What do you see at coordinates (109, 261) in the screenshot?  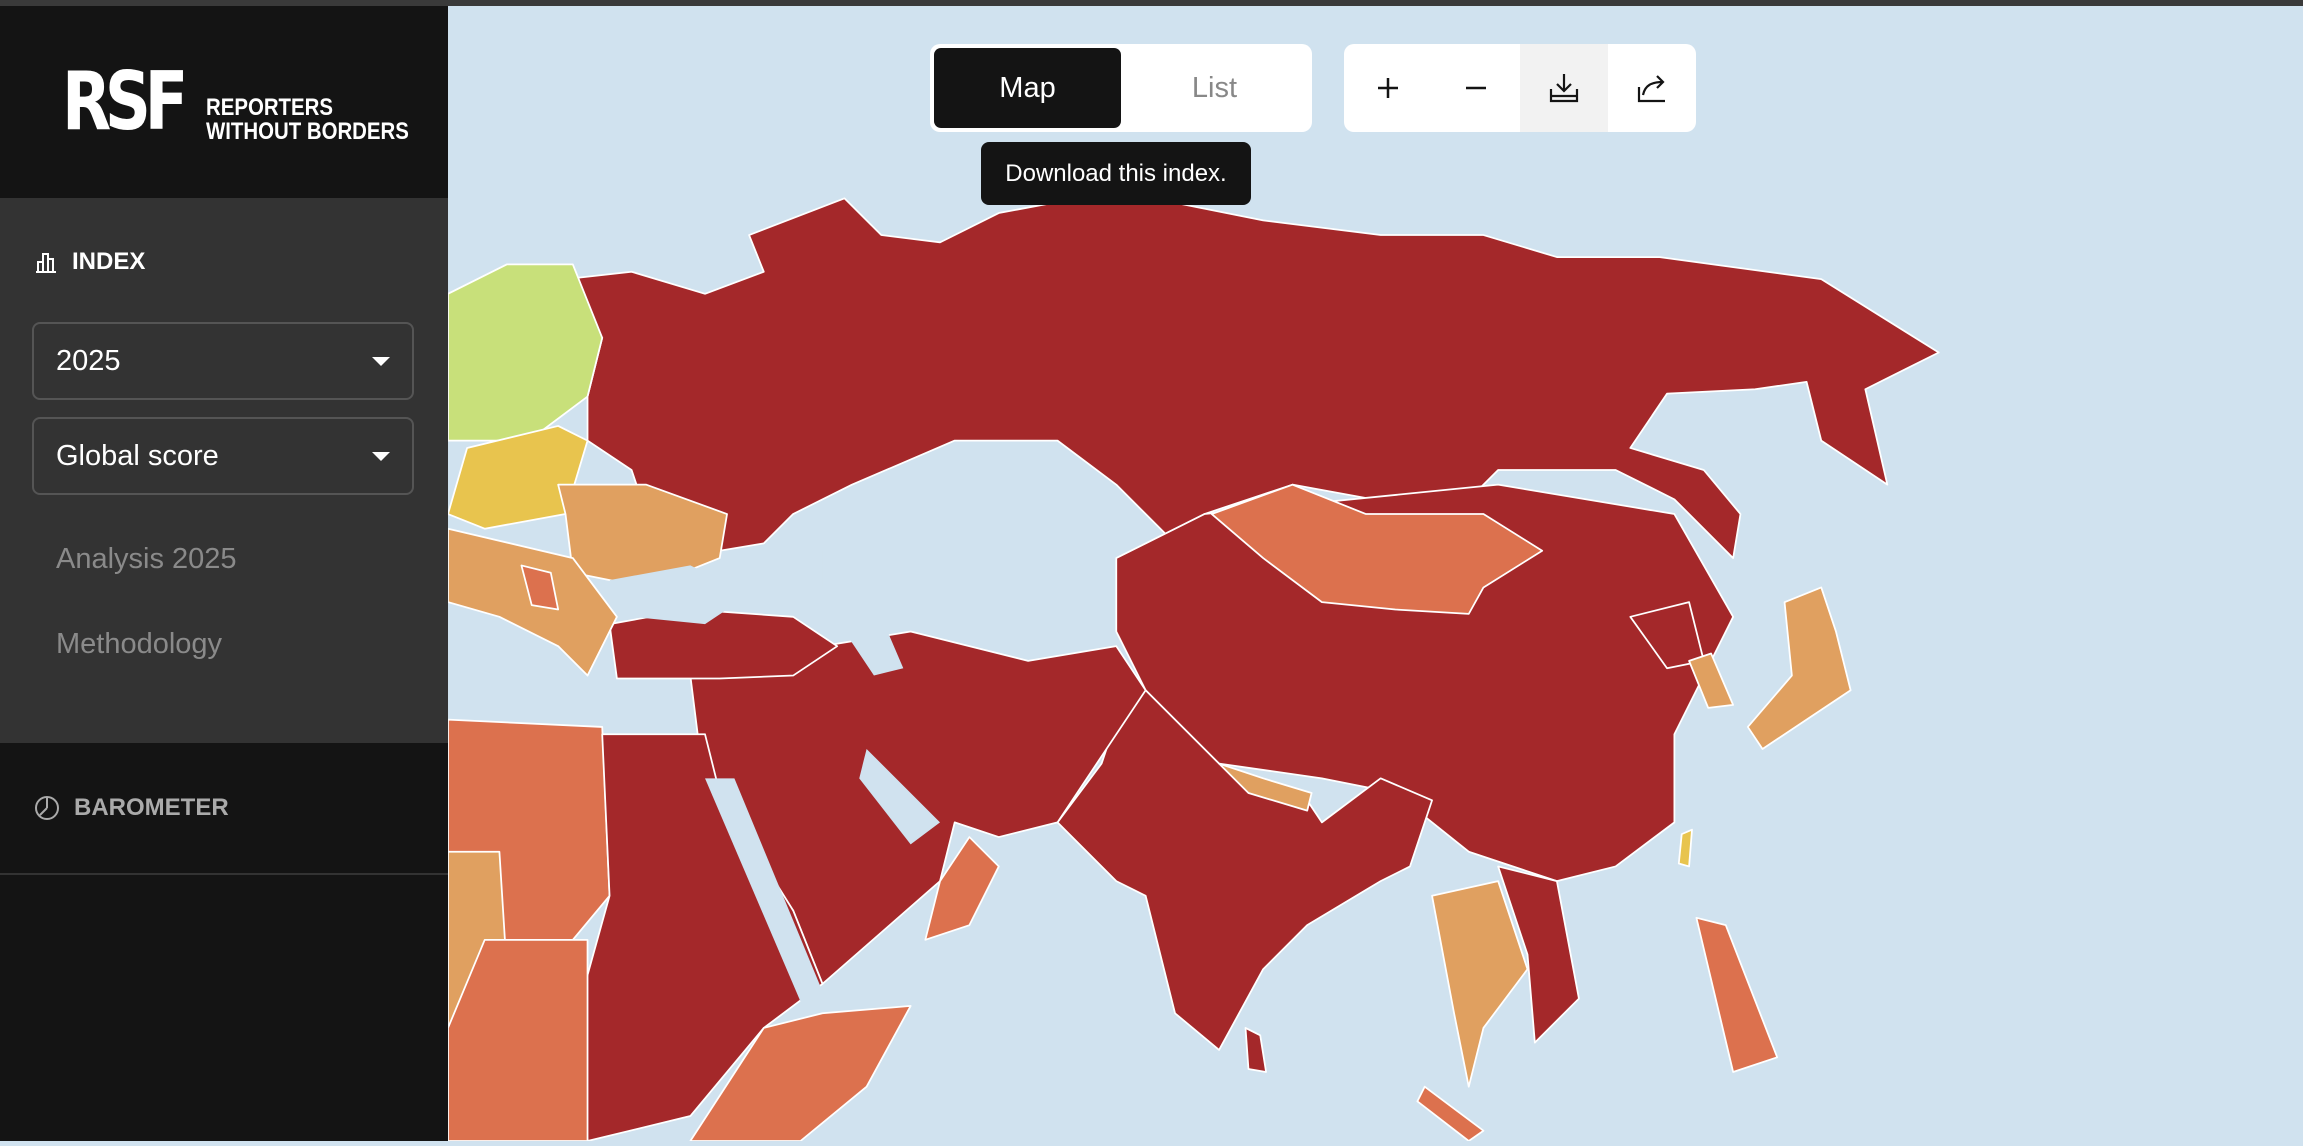 I see `index-label: INDEX` at bounding box center [109, 261].